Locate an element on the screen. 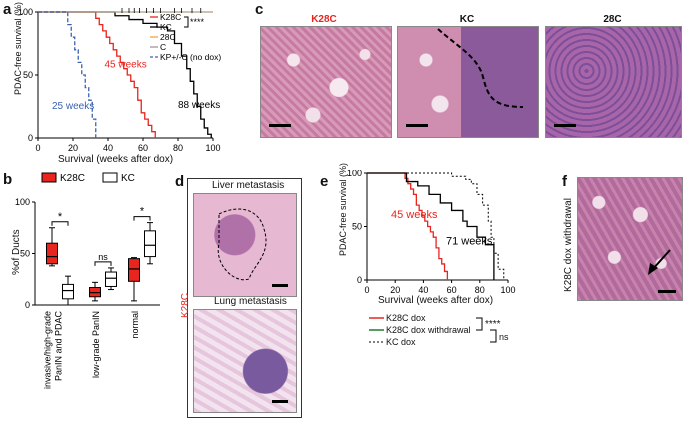 The image size is (685, 425). panel-c-title-kc: KC is located at coordinates (467, 19).